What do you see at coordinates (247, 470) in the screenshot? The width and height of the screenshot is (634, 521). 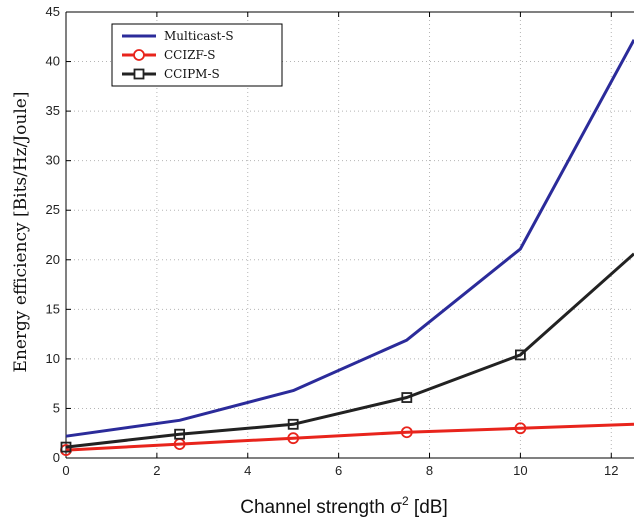 I see `x-tick-label: 4` at bounding box center [247, 470].